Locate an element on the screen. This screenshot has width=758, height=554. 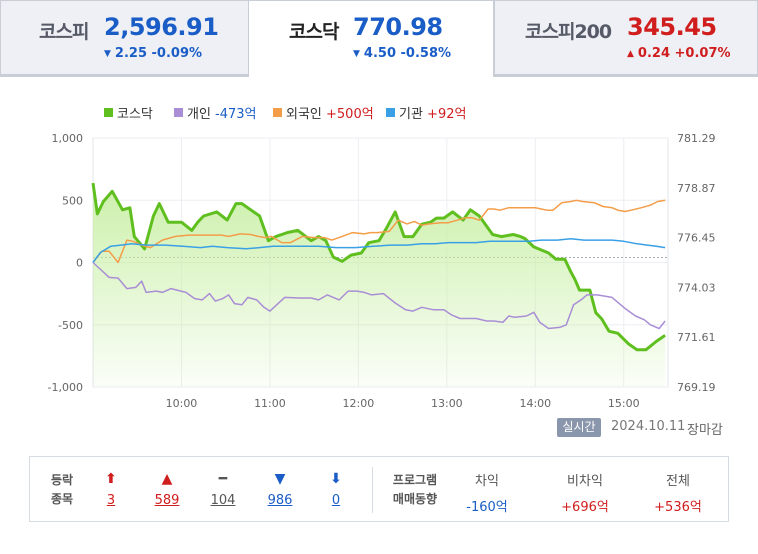
chart-date: 2024.10.11 is located at coordinates (648, 426).